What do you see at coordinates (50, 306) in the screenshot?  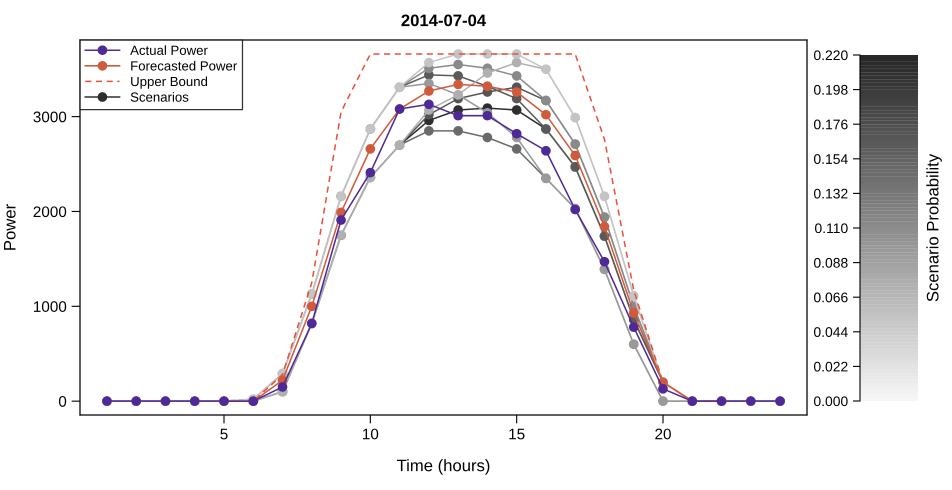 I see `y-tick-label: 1000` at bounding box center [50, 306].